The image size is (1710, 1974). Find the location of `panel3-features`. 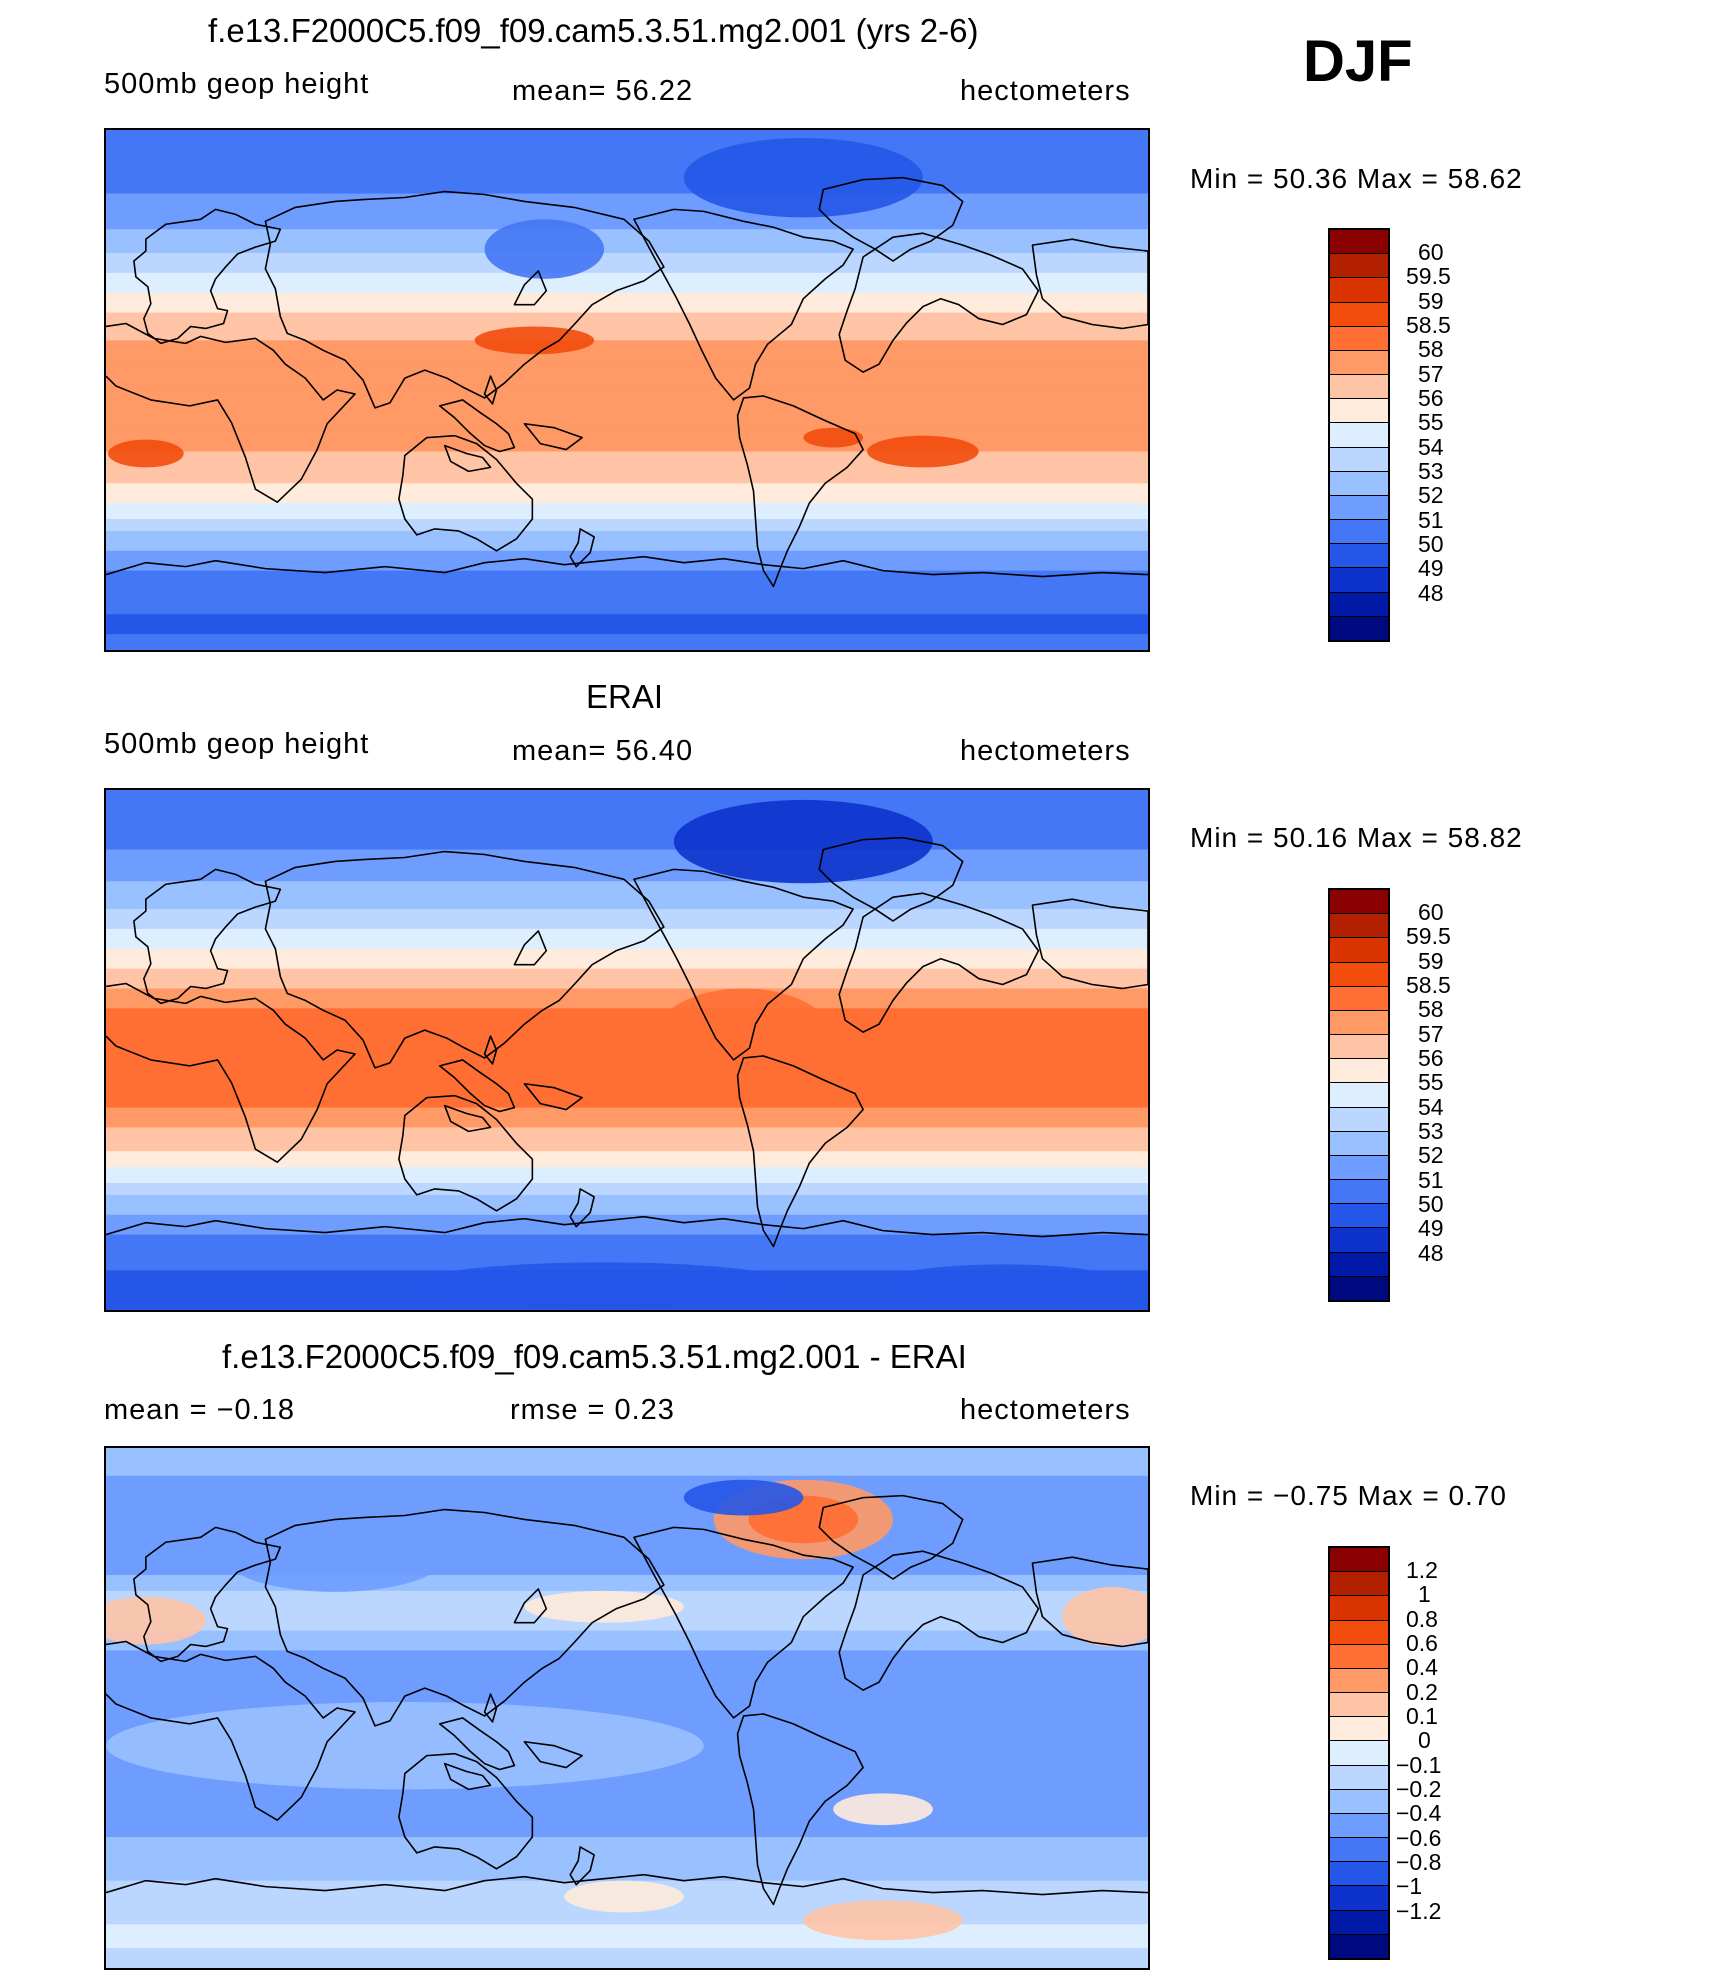

panel3-features is located at coordinates (627, 1710).